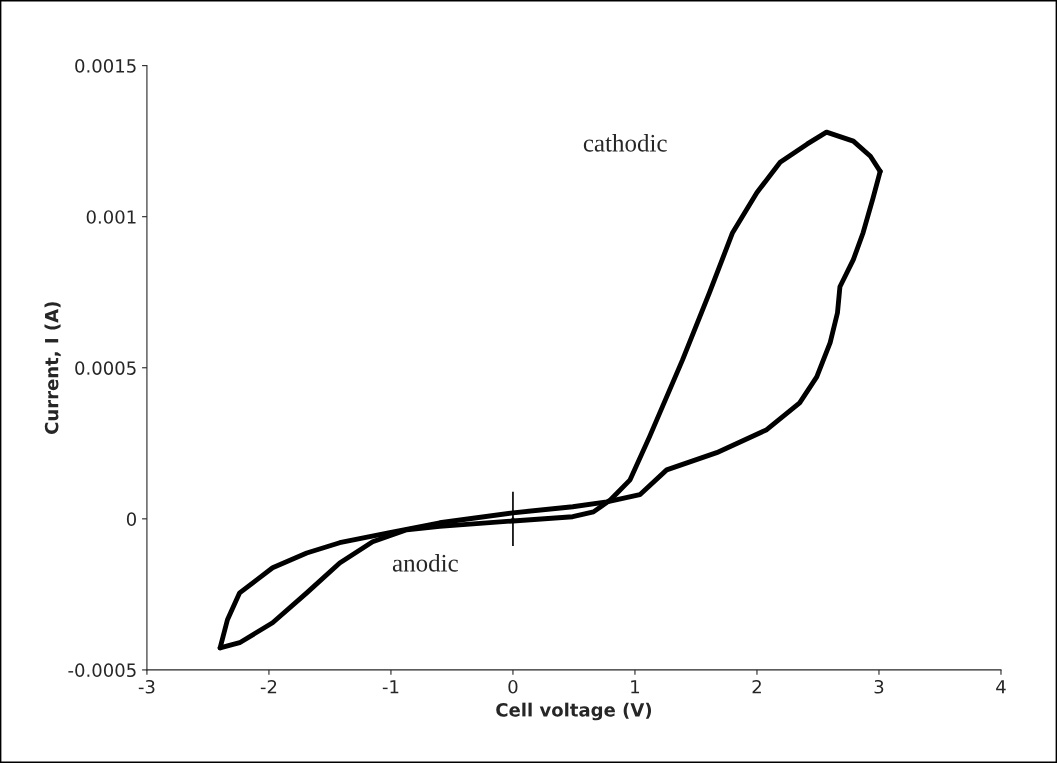 Image resolution: width=1057 pixels, height=763 pixels. What do you see at coordinates (513, 686) in the screenshot?
I see `x-tick-label: 0` at bounding box center [513, 686].